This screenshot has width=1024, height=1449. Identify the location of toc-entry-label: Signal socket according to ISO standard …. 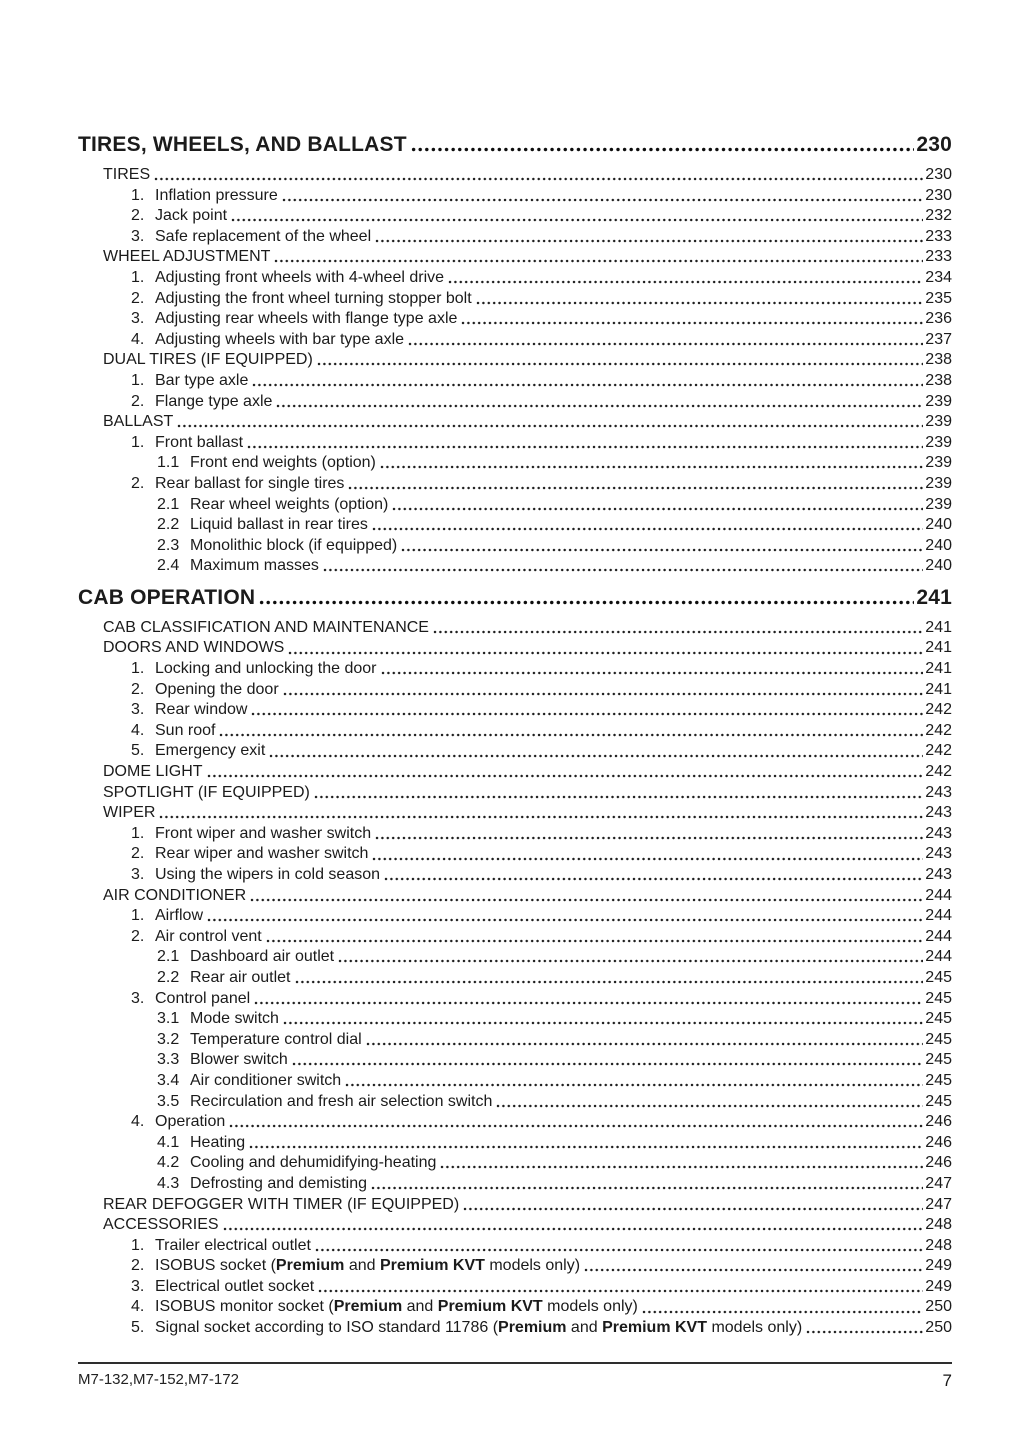
(479, 1328).